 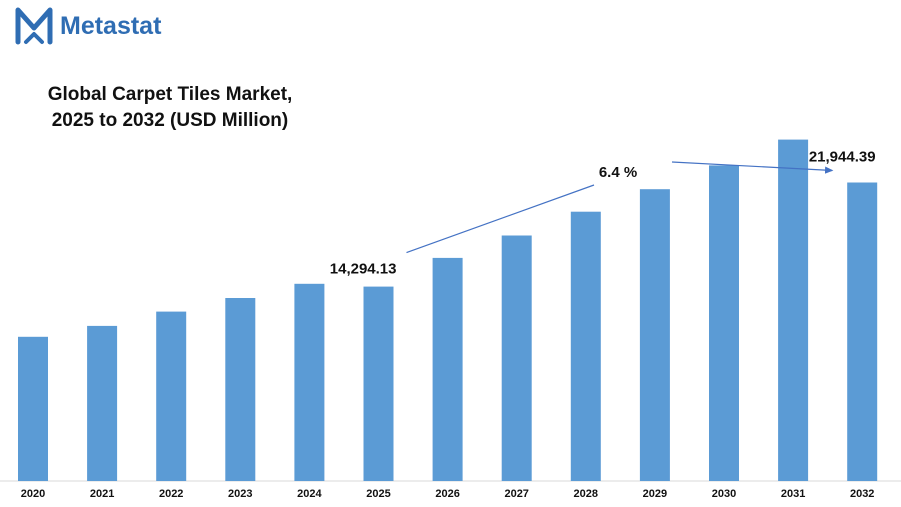 What do you see at coordinates (170, 94) in the screenshot?
I see `chart-title-line-1: Global Carpet Tiles Market,` at bounding box center [170, 94].